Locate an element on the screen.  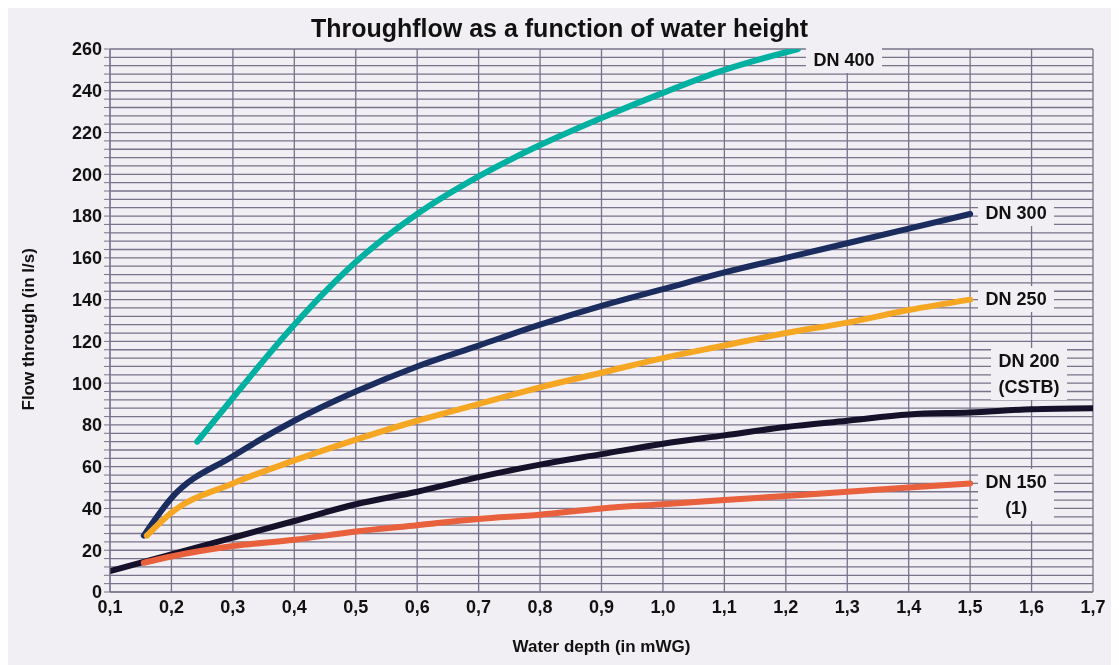
y-tick-label: 180 is located at coordinates (86, 216).